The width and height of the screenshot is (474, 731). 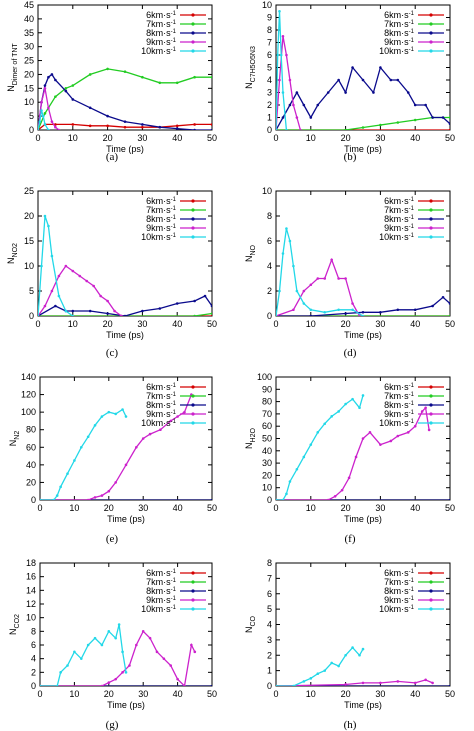 What do you see at coordinates (161, 33) in the screenshot?
I see `legend-label-8km: 8km·s-1` at bounding box center [161, 33].